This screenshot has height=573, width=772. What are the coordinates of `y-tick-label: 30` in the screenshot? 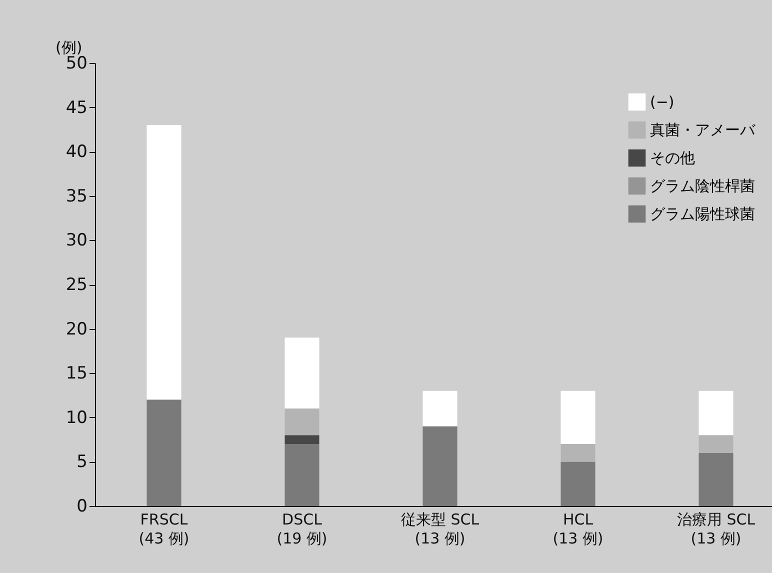 It's located at (77, 240).